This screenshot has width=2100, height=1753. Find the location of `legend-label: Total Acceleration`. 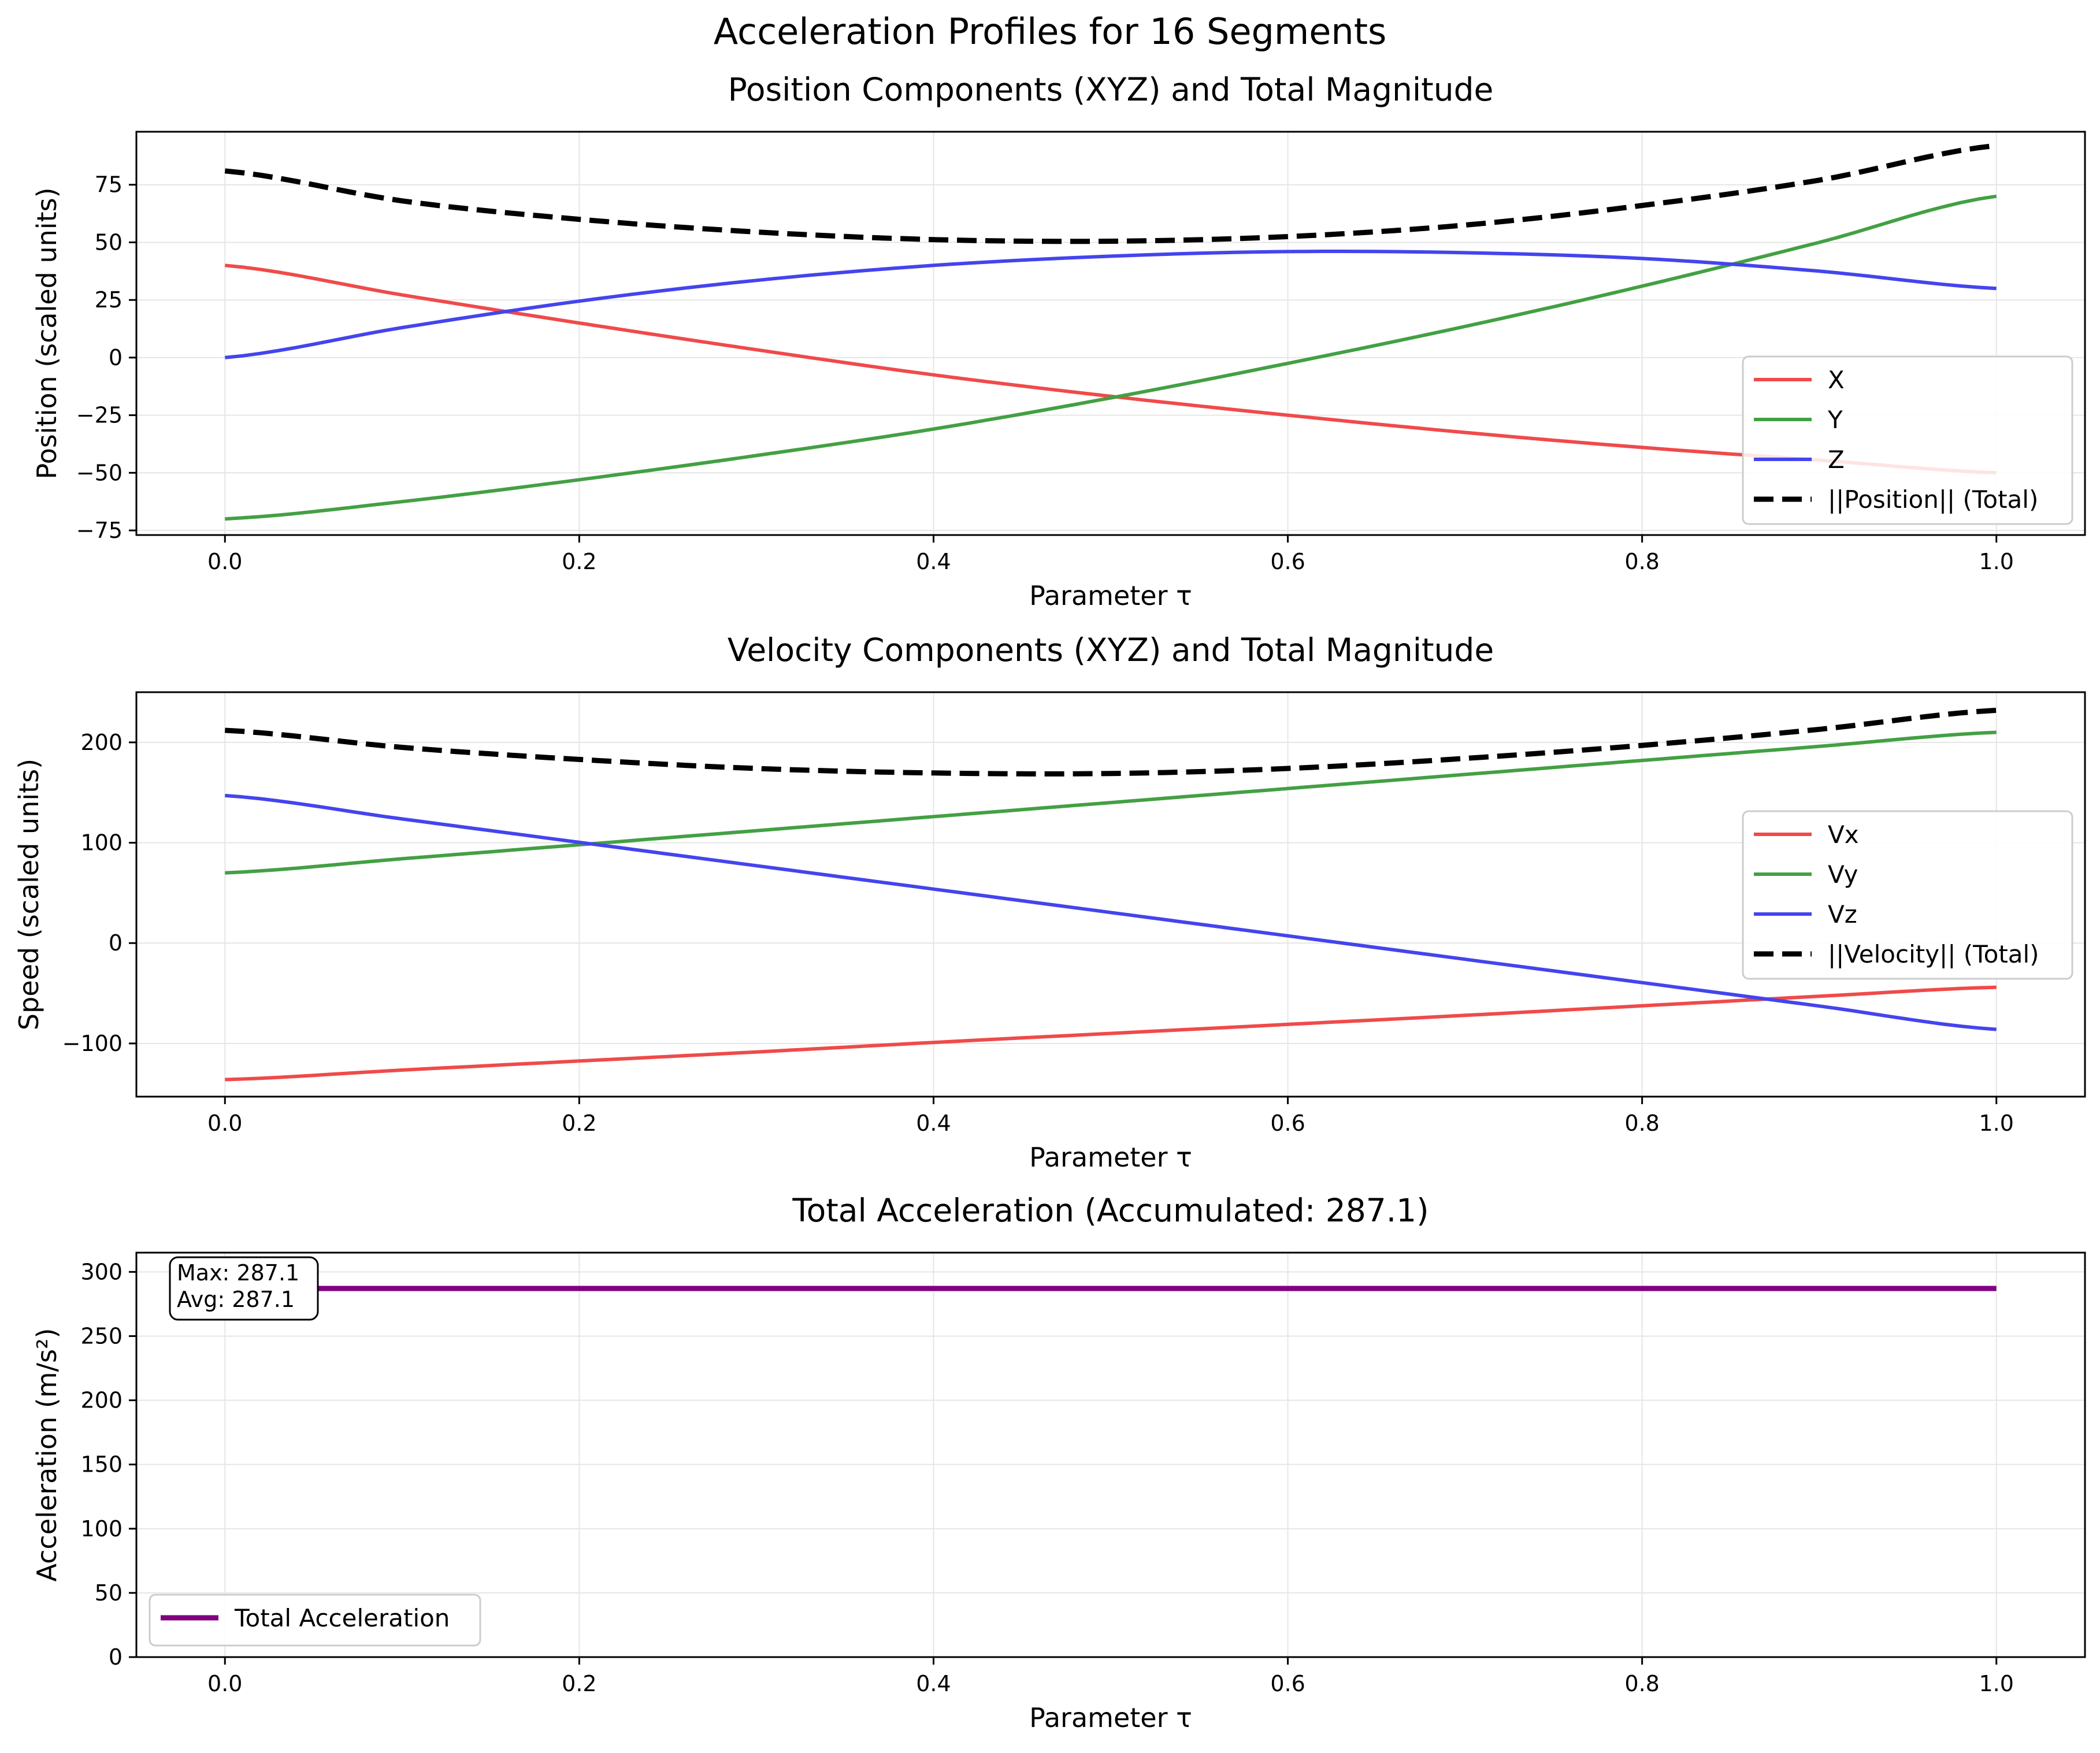

legend-label: Total Acceleration is located at coordinates (342, 1618).